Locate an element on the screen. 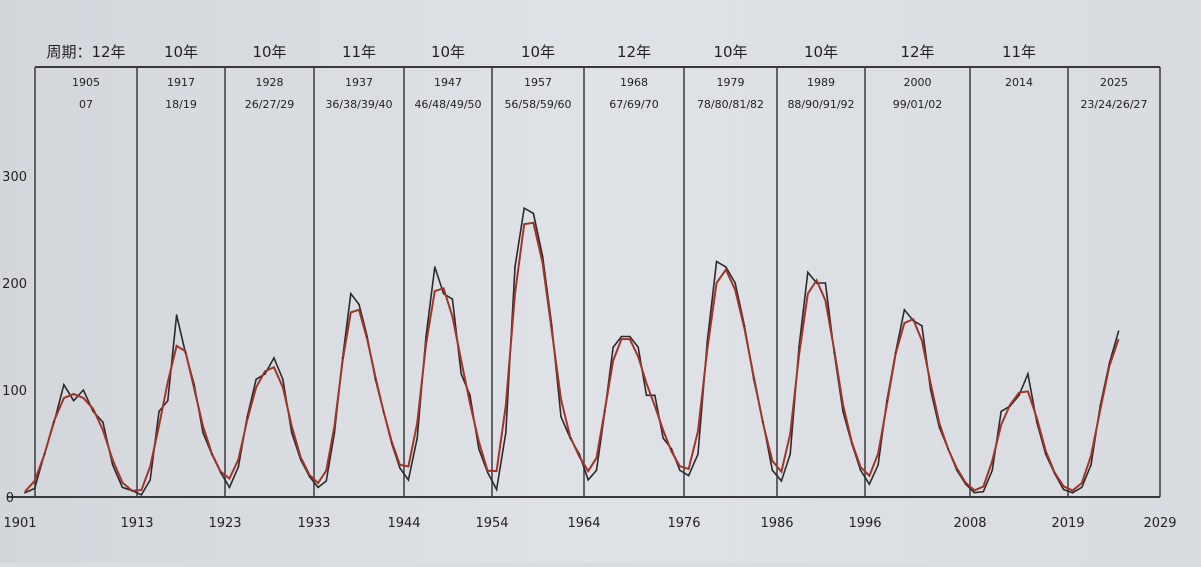  cycle-peak-years: 07 is located at coordinates (86, 104).